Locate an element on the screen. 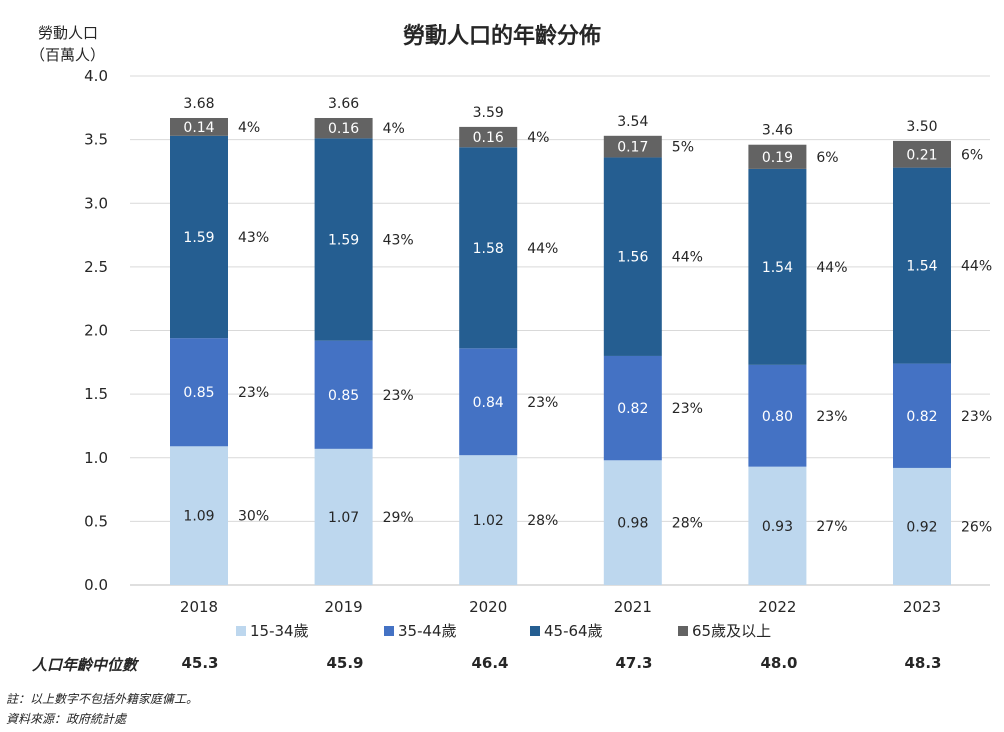  total-label: 3.59 is located at coordinates (488, 113).